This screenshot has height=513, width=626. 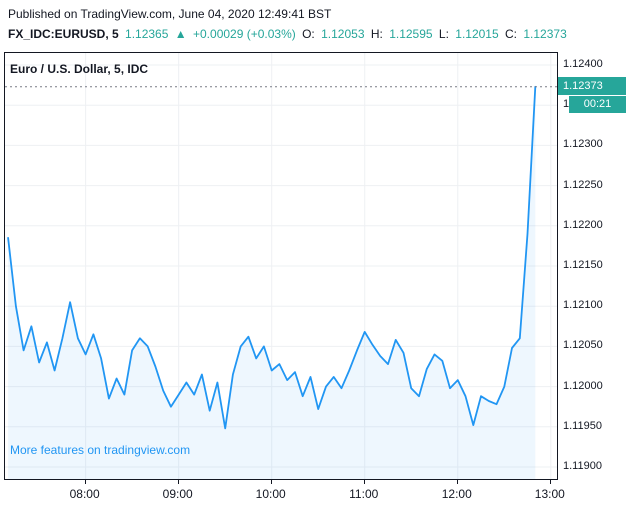 I want to click on current-price-badge: 1.12373, so click(x=592, y=85).